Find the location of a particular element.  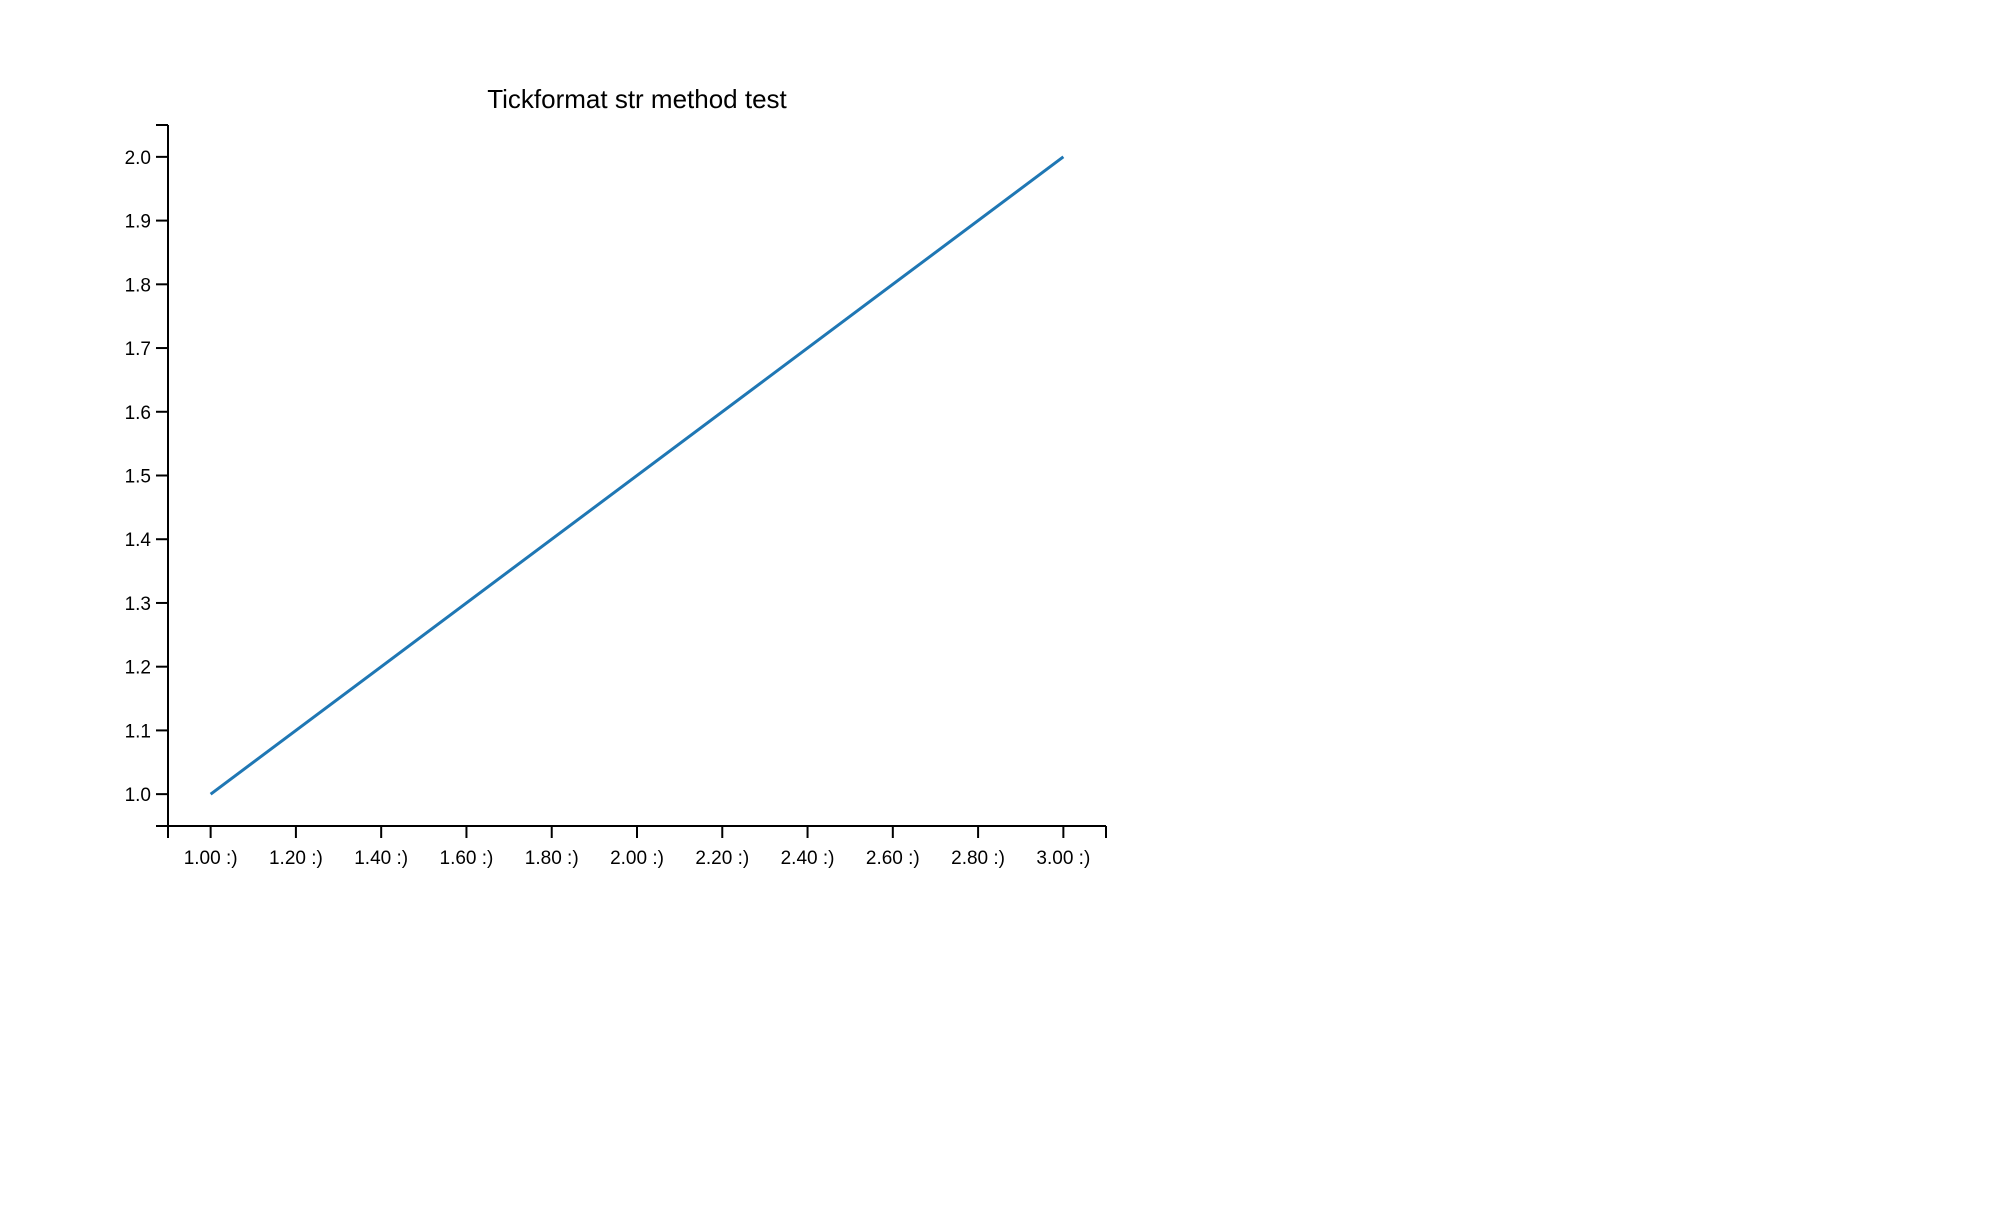

y-axis: 1.0 1.1 1.2 1.3 1.4 1.5 1.6 1.7 1.8 1.9 2.0 is located at coordinates (147, 475).